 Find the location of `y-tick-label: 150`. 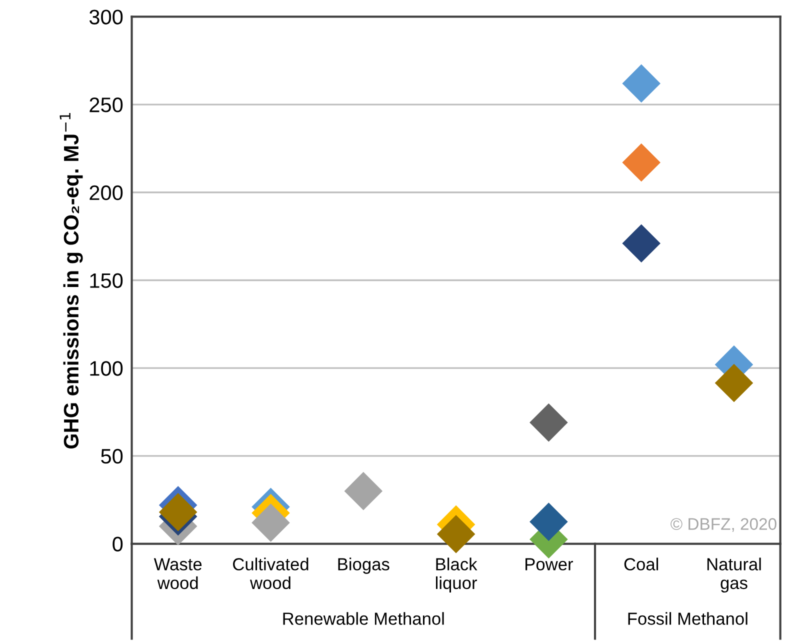

y-tick-label: 150 is located at coordinates (106, 280).